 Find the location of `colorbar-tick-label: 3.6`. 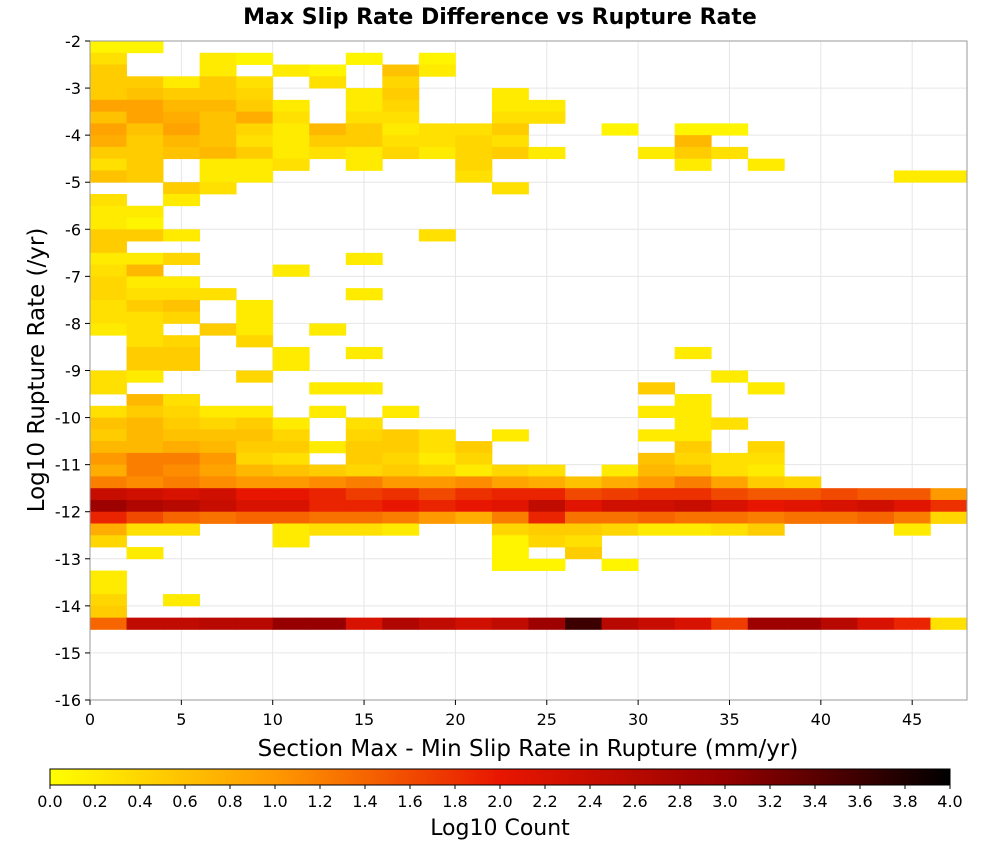

colorbar-tick-label: 3.6 is located at coordinates (859, 801).